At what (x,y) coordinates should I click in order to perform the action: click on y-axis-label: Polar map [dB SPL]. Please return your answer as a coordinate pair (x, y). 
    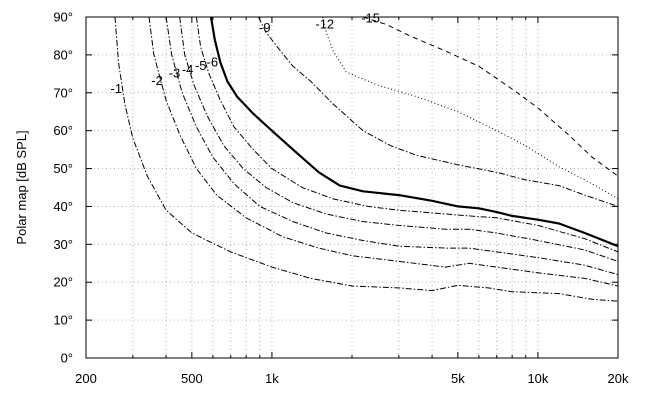
    Looking at the image, I should click on (21, 187).